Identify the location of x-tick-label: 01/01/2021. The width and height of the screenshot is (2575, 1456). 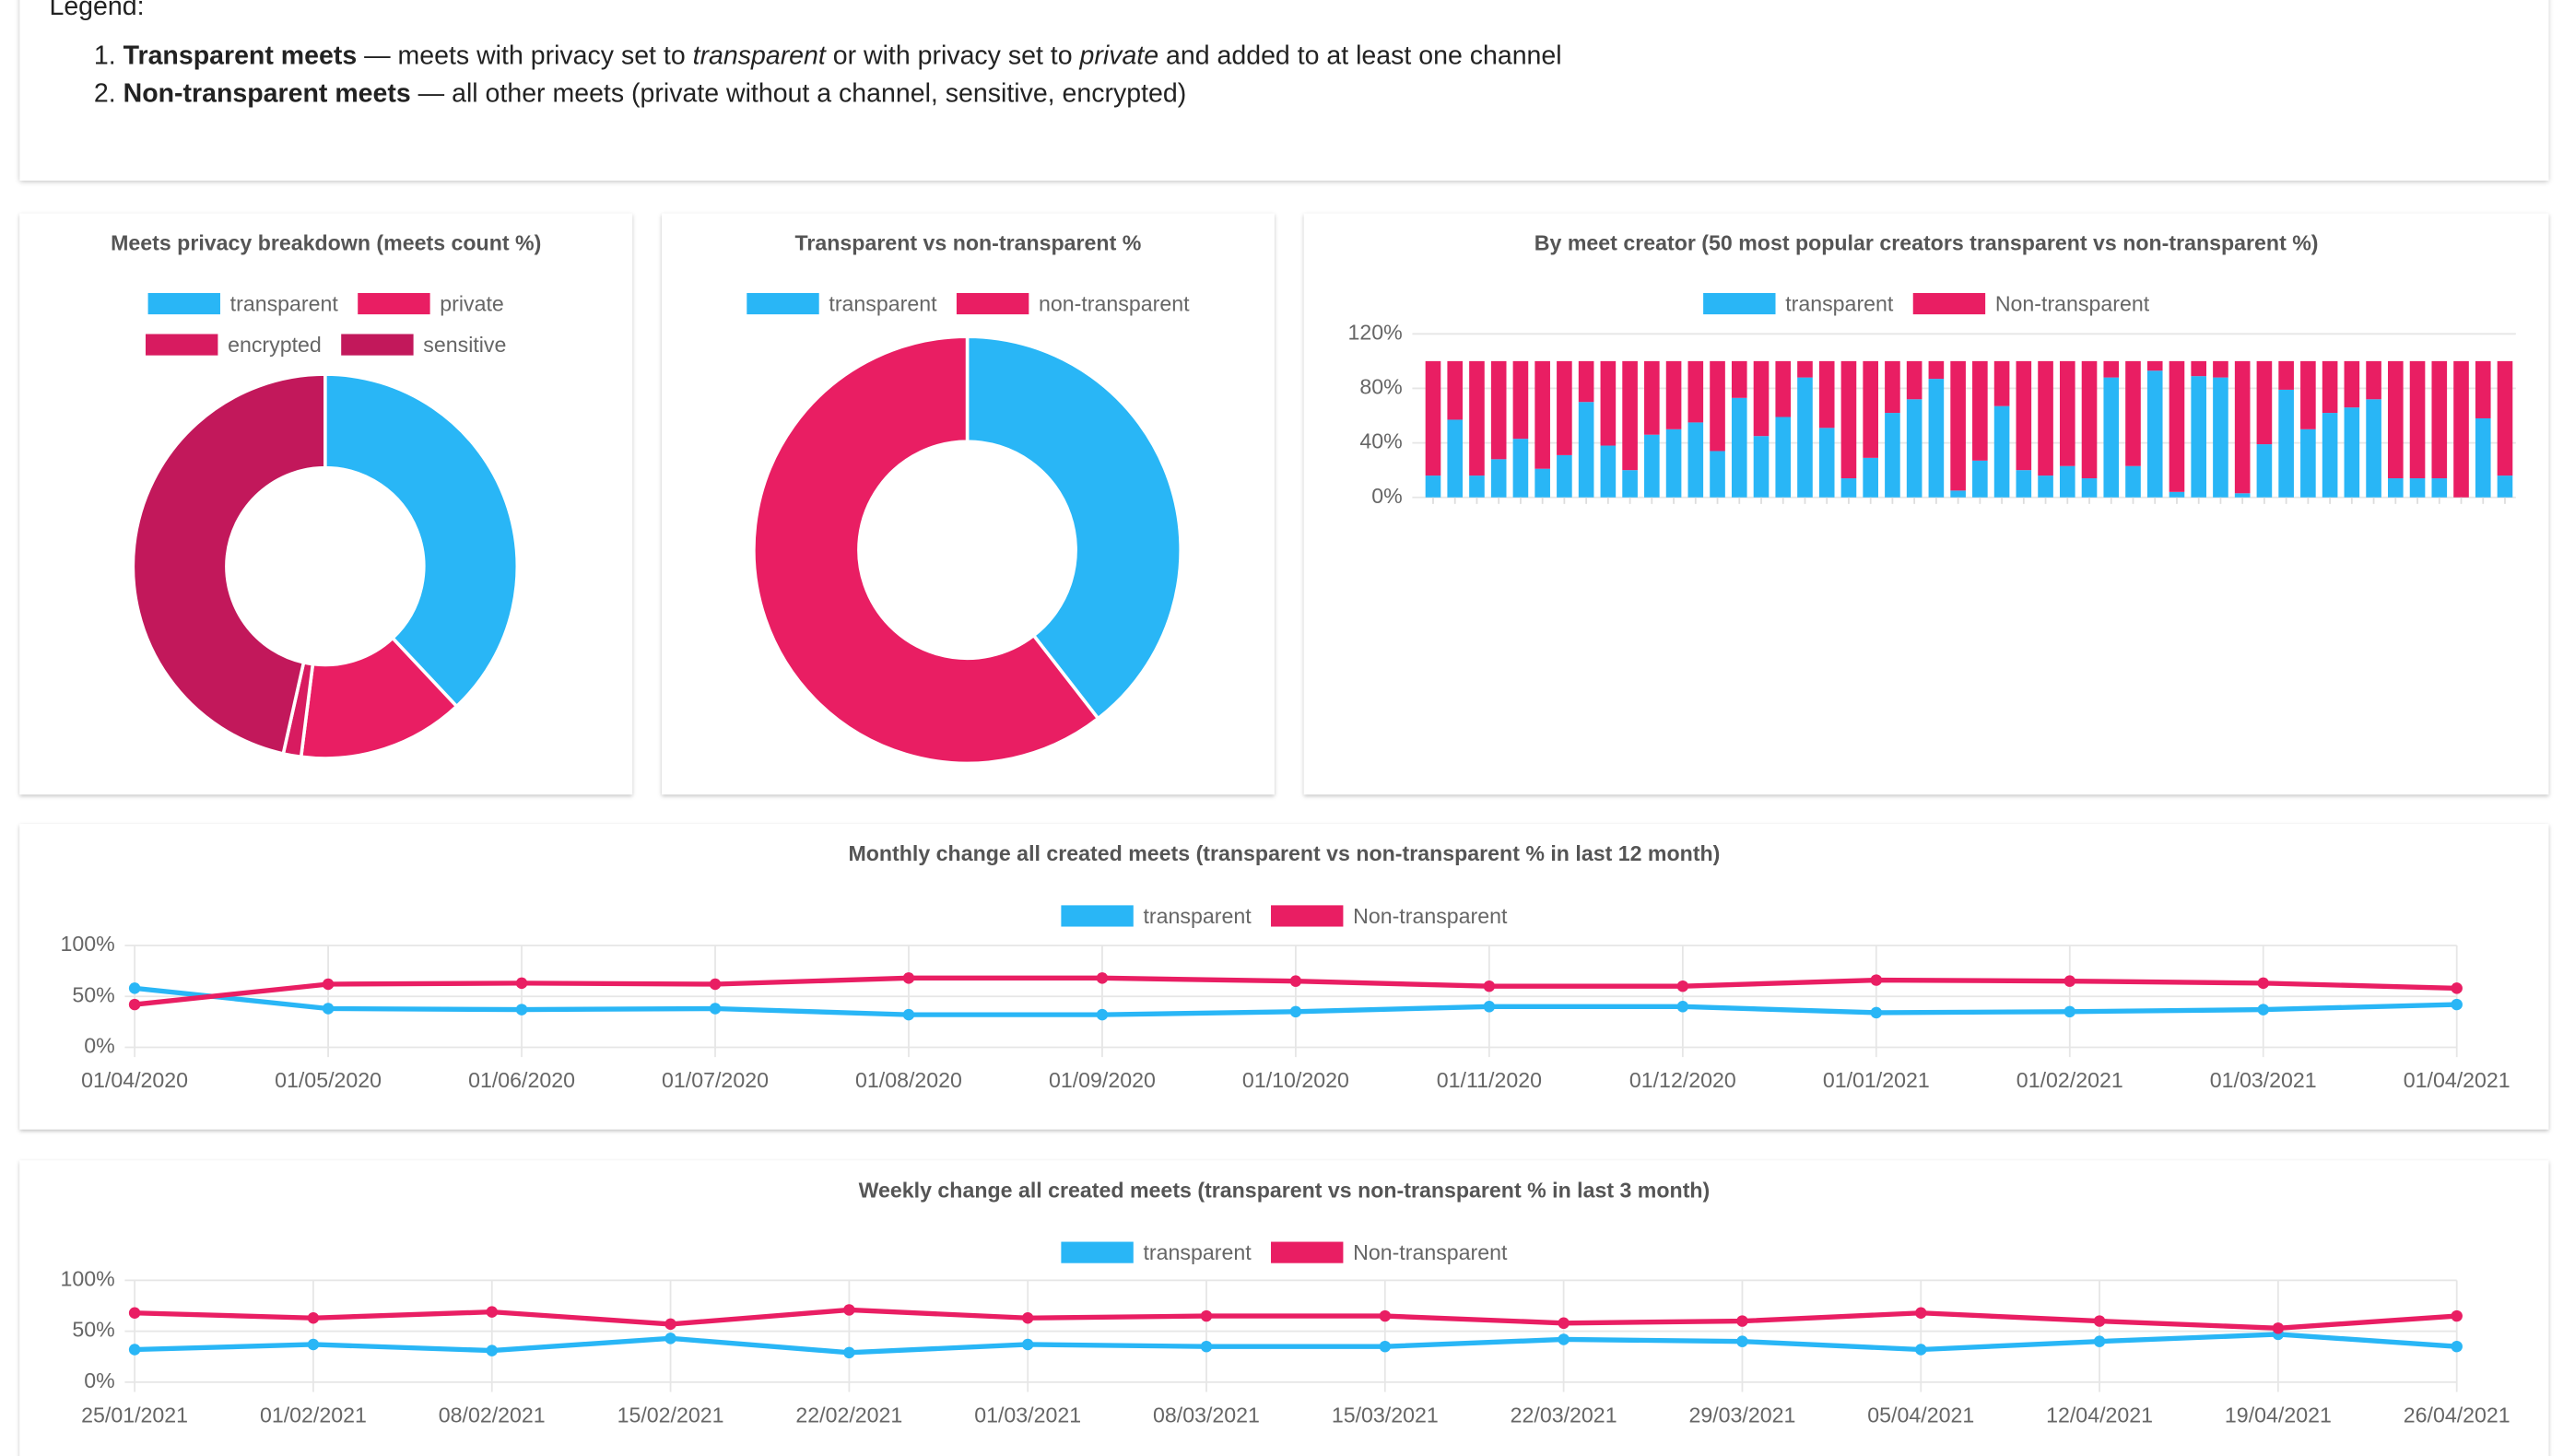
(1876, 1080).